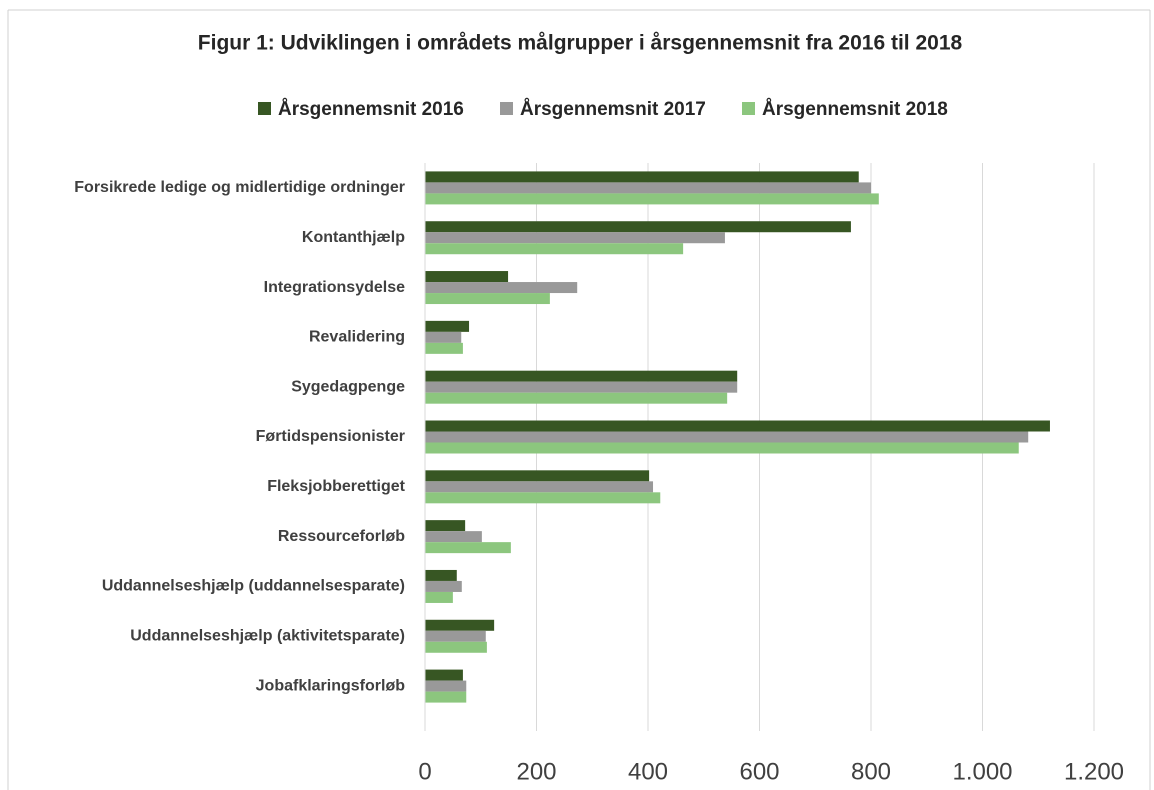 The width and height of the screenshot is (1154, 790). What do you see at coordinates (1094, 771) in the screenshot?
I see `x-tick-label: 1.200` at bounding box center [1094, 771].